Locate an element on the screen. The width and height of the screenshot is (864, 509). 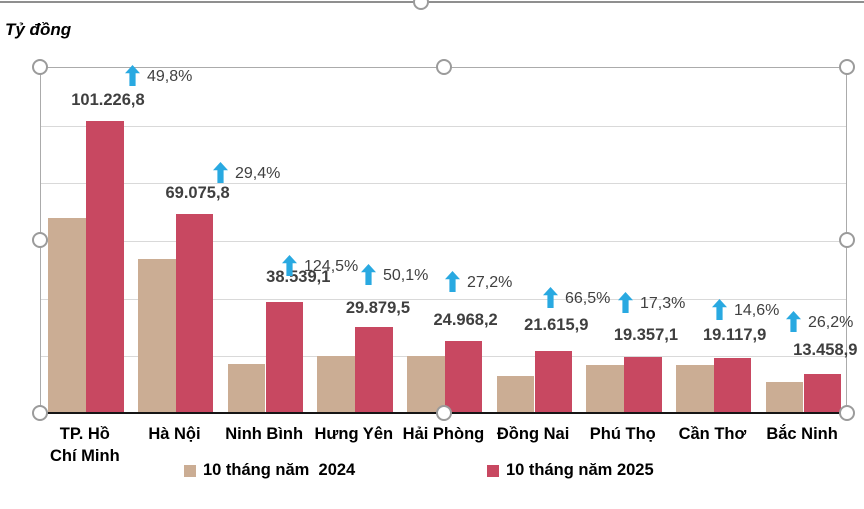
value-label-2025-1: 69.075,8 is located at coordinates (197, 192).